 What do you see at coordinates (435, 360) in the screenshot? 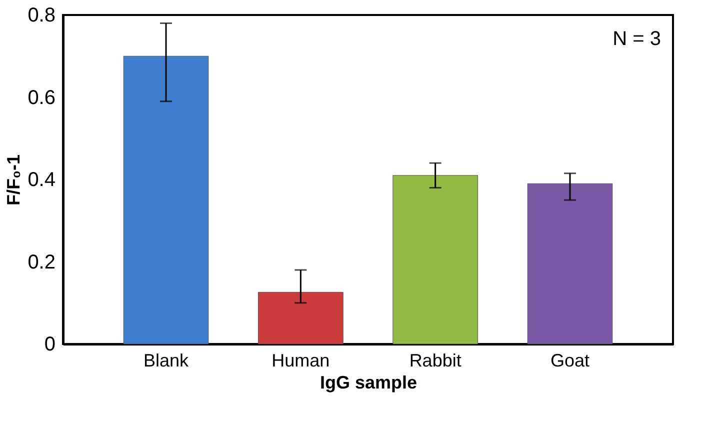
I see `x-tick-label: Rabbit` at bounding box center [435, 360].